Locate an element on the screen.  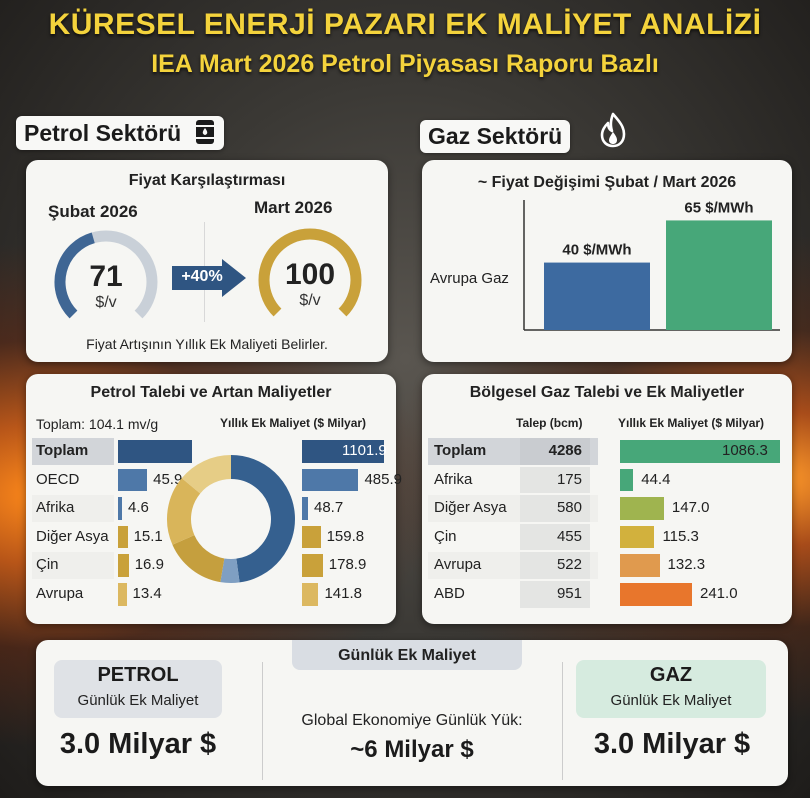
gaz-section-label: Gaz Sektörü is located at coordinates (495, 136).